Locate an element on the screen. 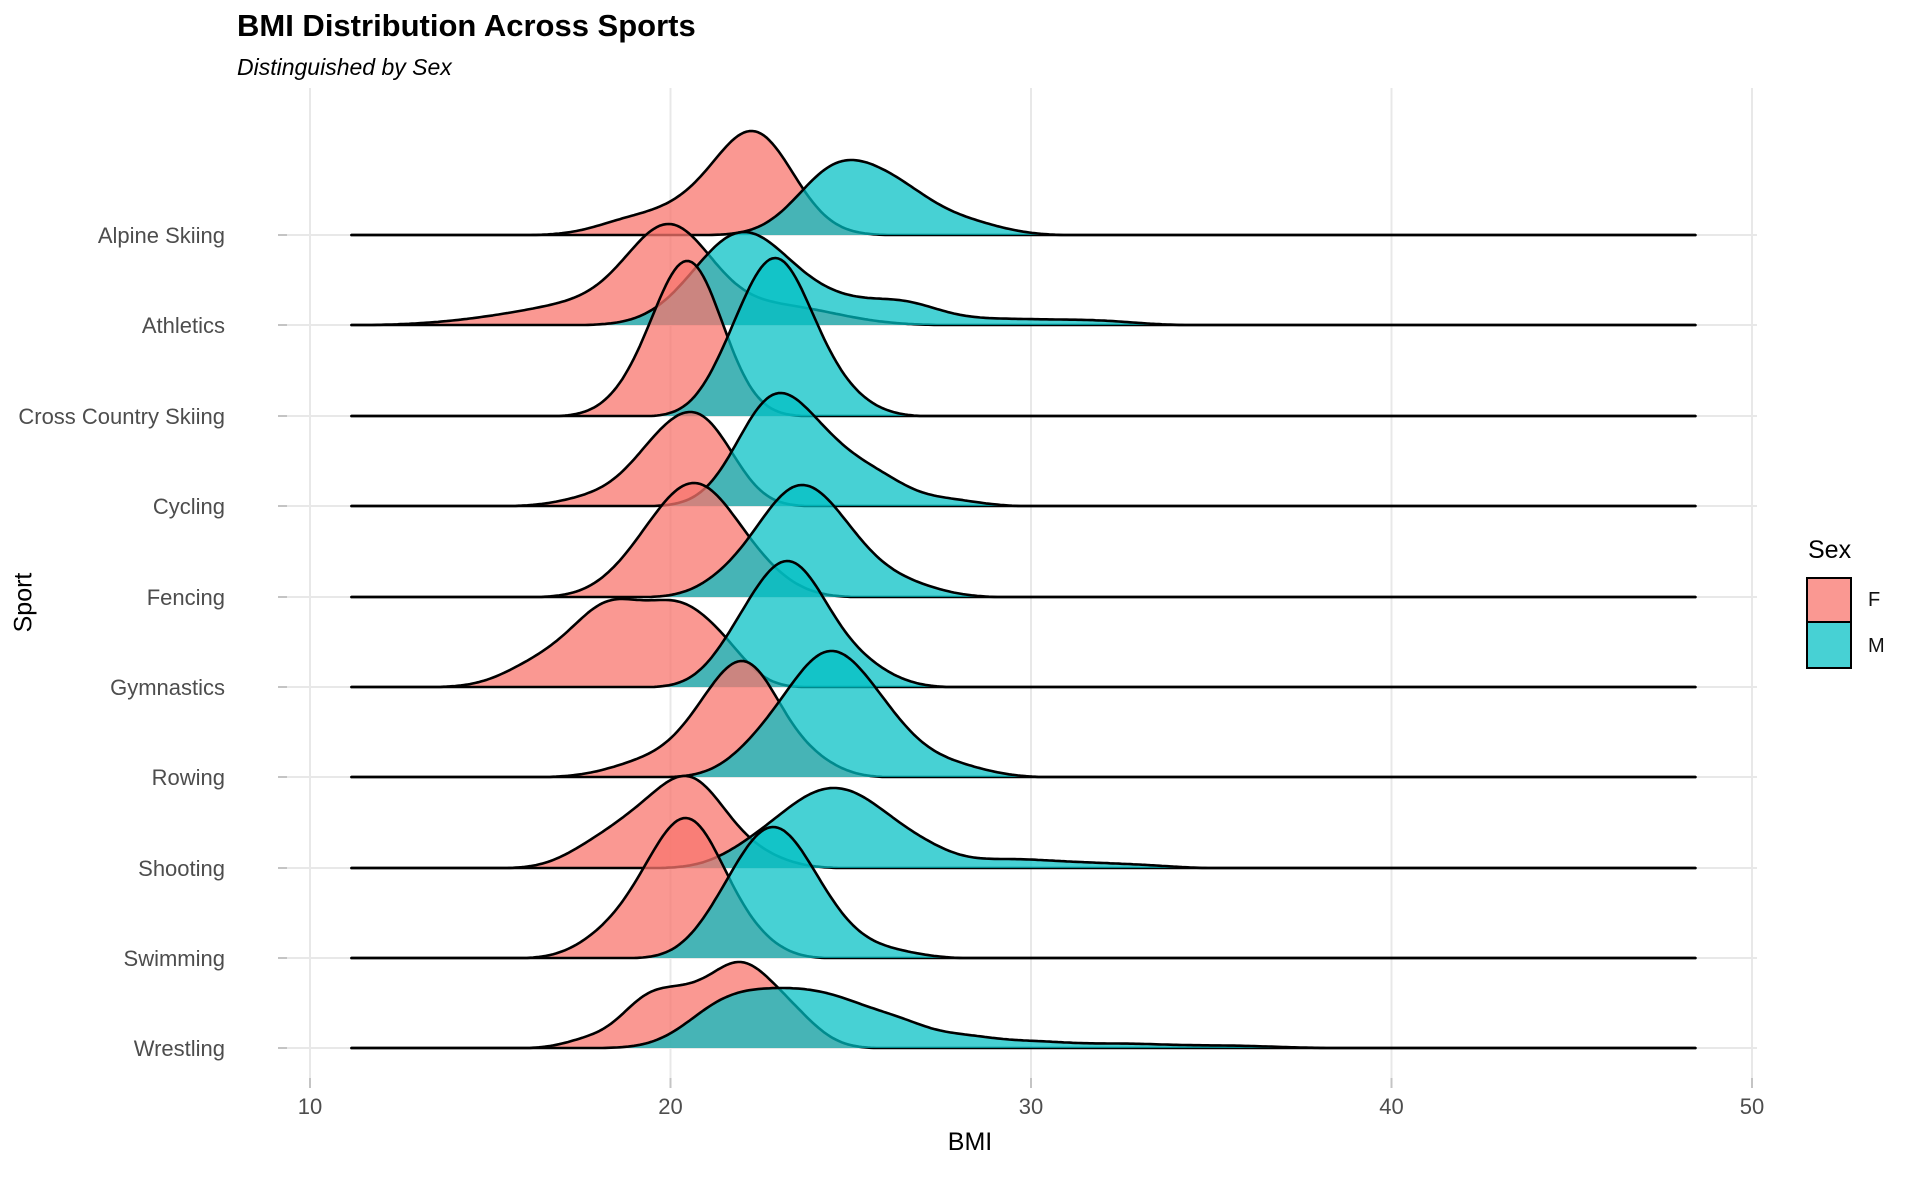 Image resolution: width=1920 pixels, height=1186 pixels. x-tick-label: 30 is located at coordinates (1031, 1106).